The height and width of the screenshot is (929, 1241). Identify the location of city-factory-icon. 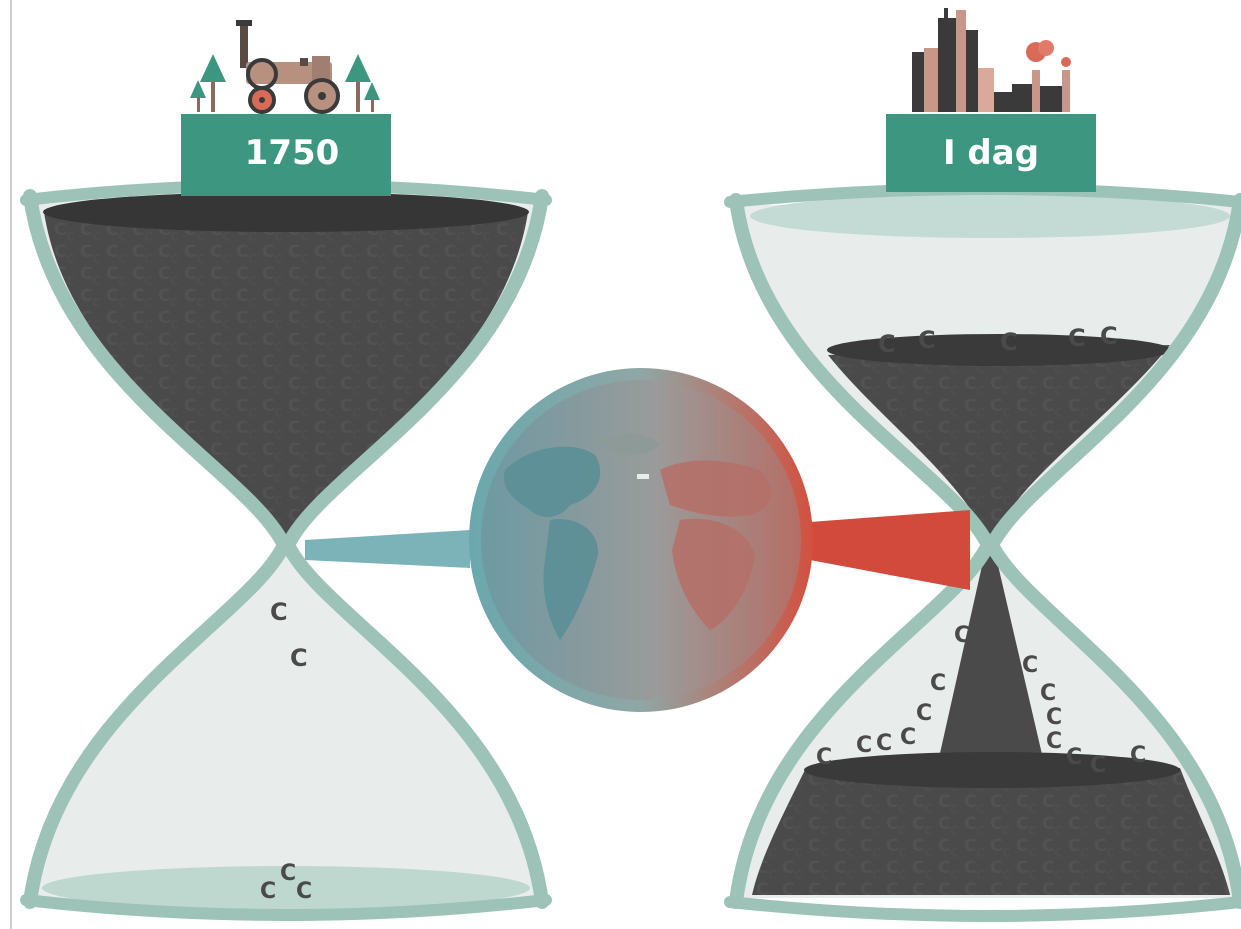
(991, 60).